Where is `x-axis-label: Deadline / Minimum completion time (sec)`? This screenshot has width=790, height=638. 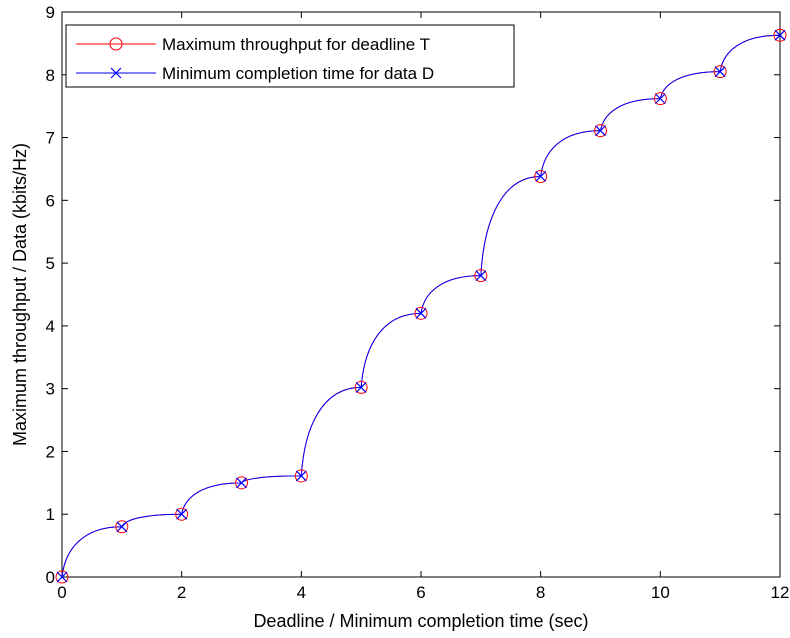
x-axis-label: Deadline / Minimum completion time (sec) is located at coordinates (420, 621).